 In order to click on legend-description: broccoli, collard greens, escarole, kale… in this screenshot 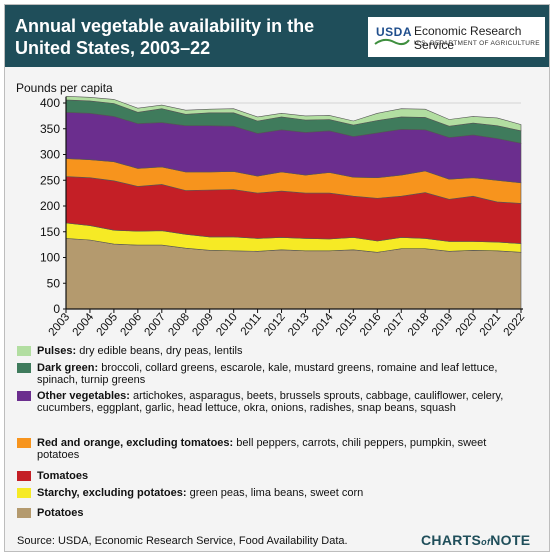, I will do `click(267, 374)`.